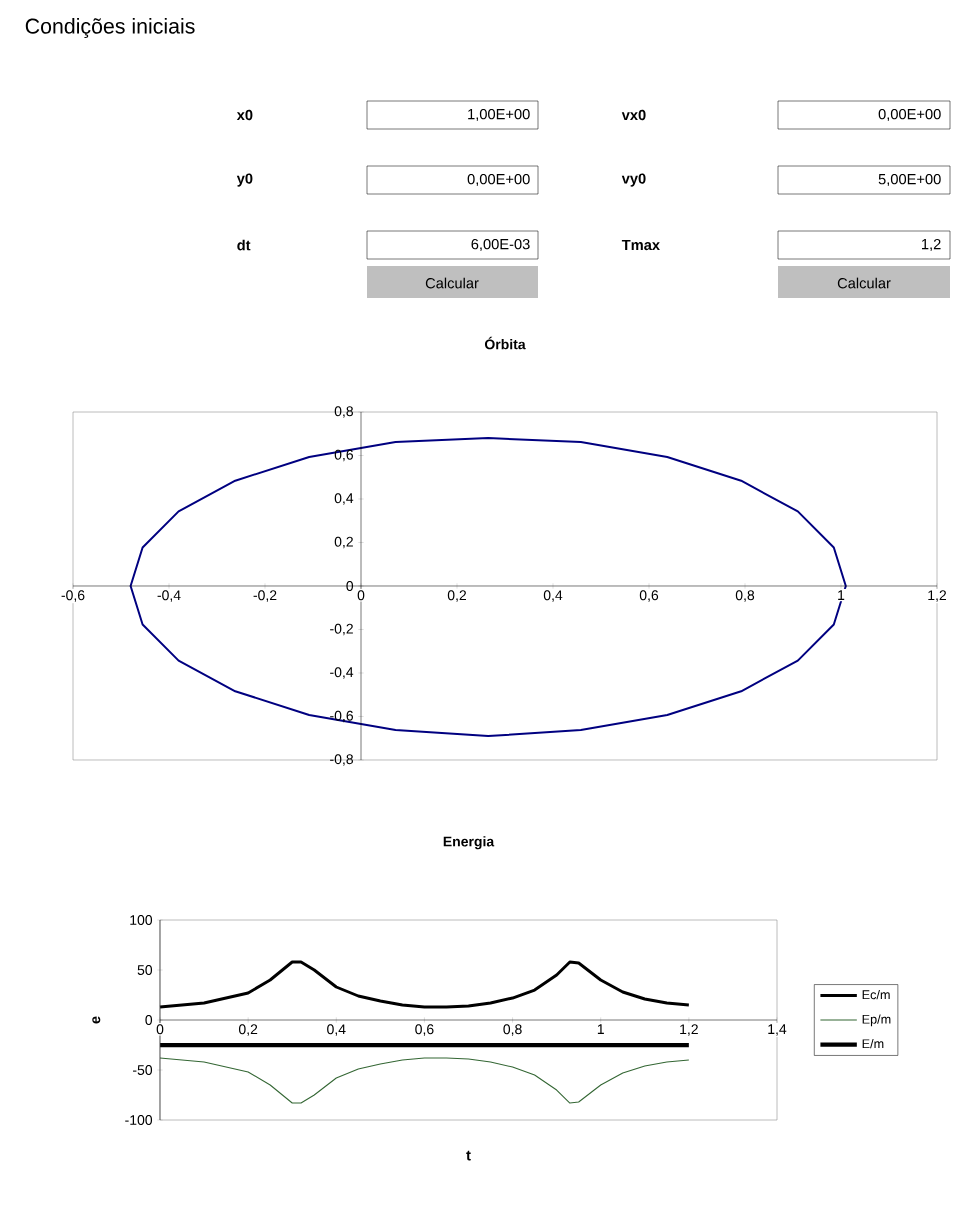  I want to click on text: 1,00E+00, so click(499, 115).